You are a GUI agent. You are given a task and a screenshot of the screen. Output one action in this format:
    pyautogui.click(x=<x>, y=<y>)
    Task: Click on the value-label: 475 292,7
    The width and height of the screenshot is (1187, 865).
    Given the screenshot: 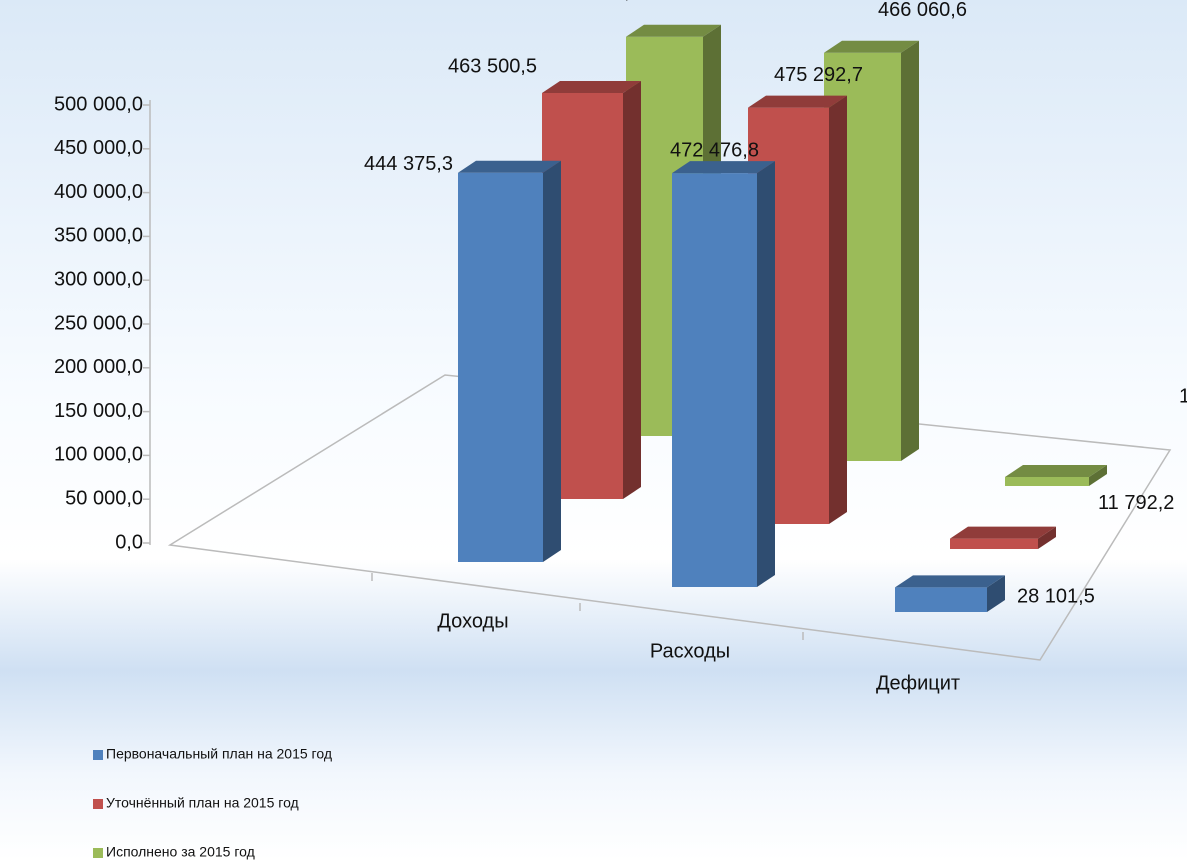 What is the action you would take?
    pyautogui.click(x=818, y=75)
    